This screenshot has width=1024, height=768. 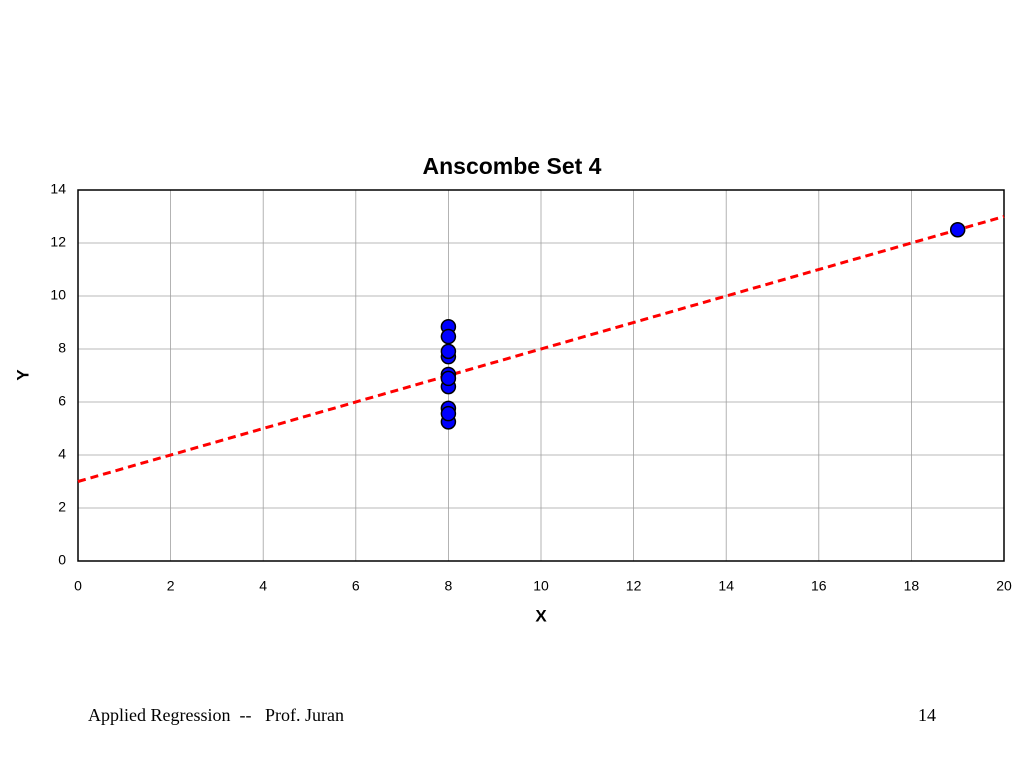 What do you see at coordinates (62, 401) in the screenshot?
I see `y-tick-label: 6` at bounding box center [62, 401].